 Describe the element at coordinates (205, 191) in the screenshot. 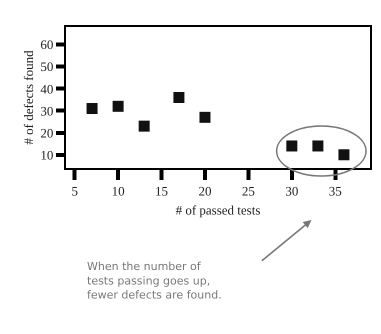

I see `x-tick-label: 20` at that location.